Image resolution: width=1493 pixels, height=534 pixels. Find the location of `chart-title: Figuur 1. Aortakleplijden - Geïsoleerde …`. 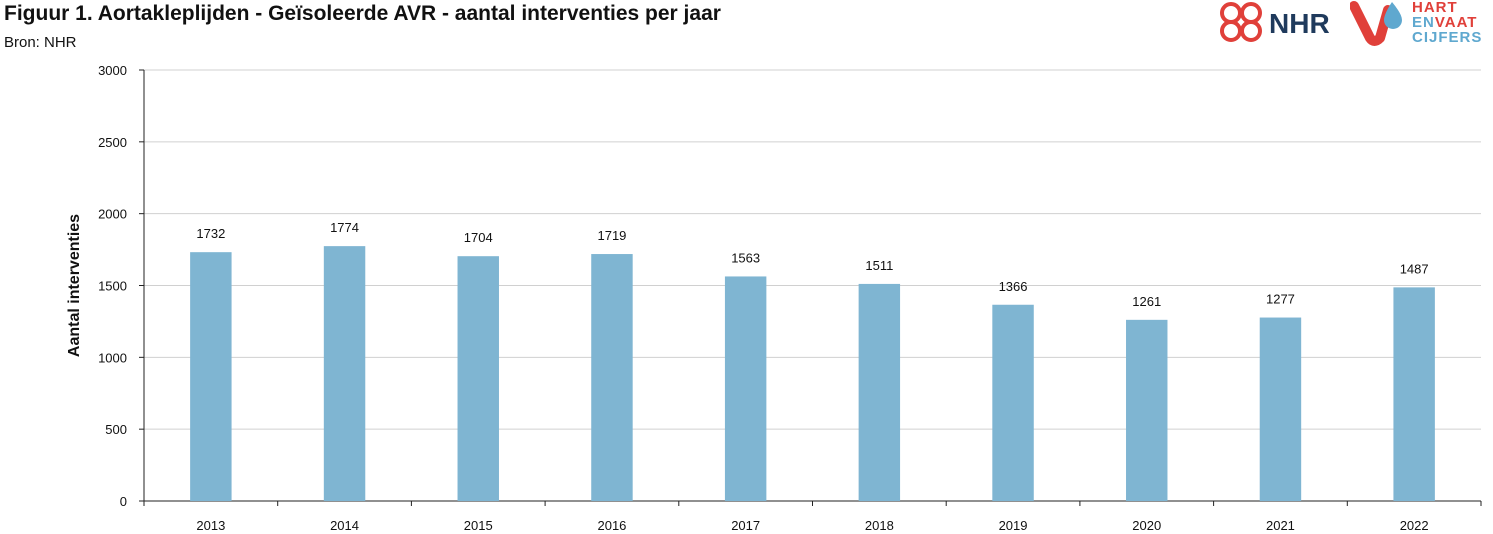

chart-title: Figuur 1. Aortakleplijden - Geïsoleerde … is located at coordinates (362, 13).